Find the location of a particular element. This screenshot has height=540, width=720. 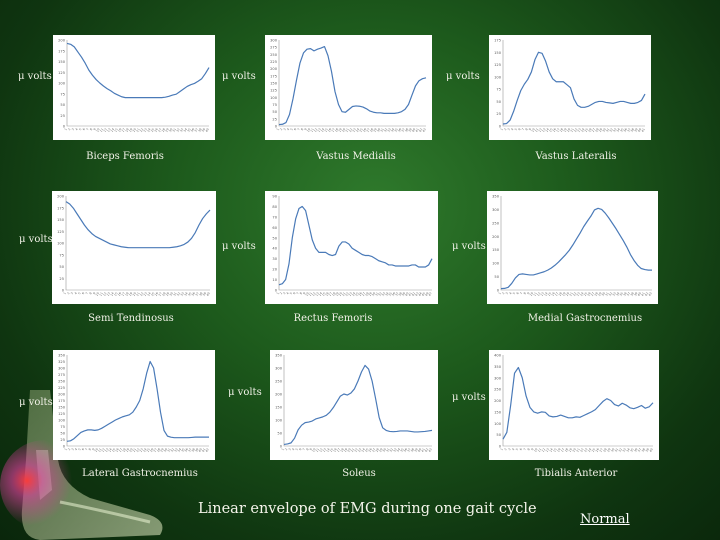

y-tick-label: 90 is located at coordinates (274, 197).